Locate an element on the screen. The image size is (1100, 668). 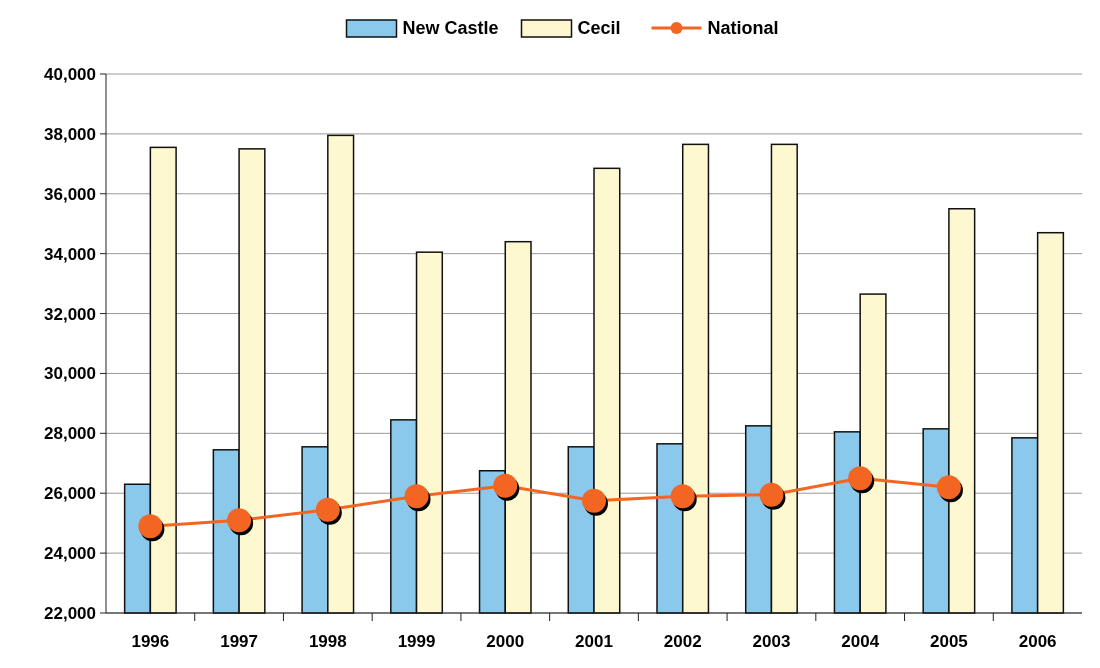
legend-label: New Castle is located at coordinates (450, 28).